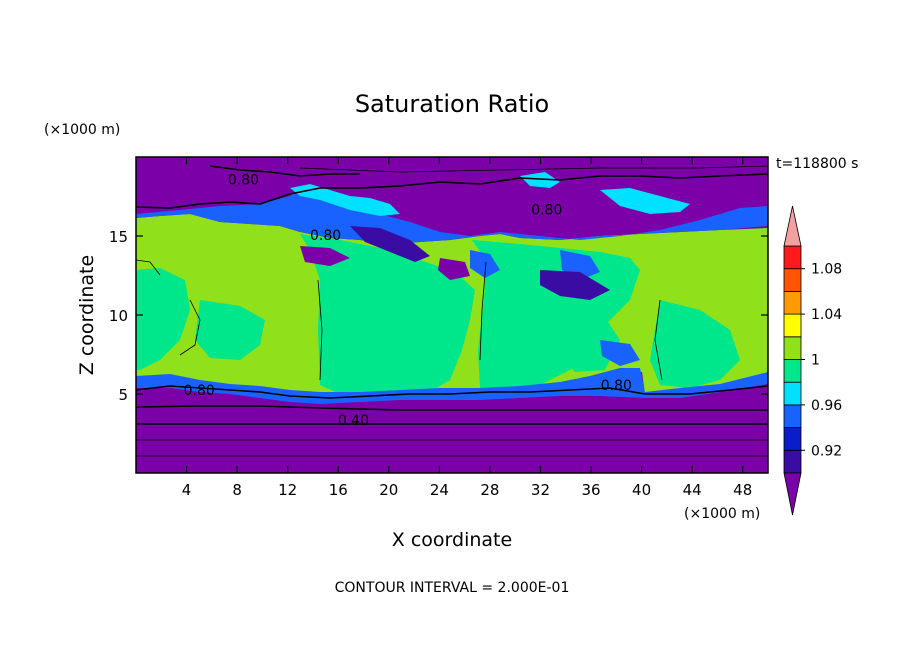  I want to click on y-axis-label: Z coordinate, so click(87, 315).